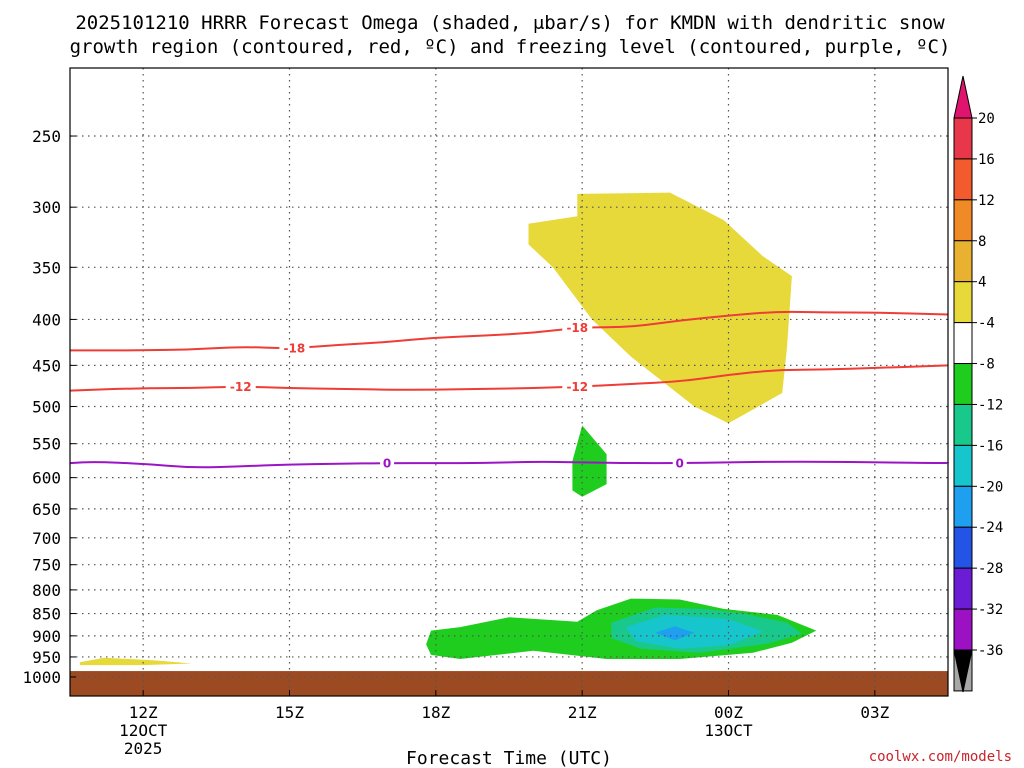 The image size is (1024, 768). Describe the element at coordinates (728, 730) in the screenshot. I see `x-tick-sublabel-13OCT: 13OCT` at that location.